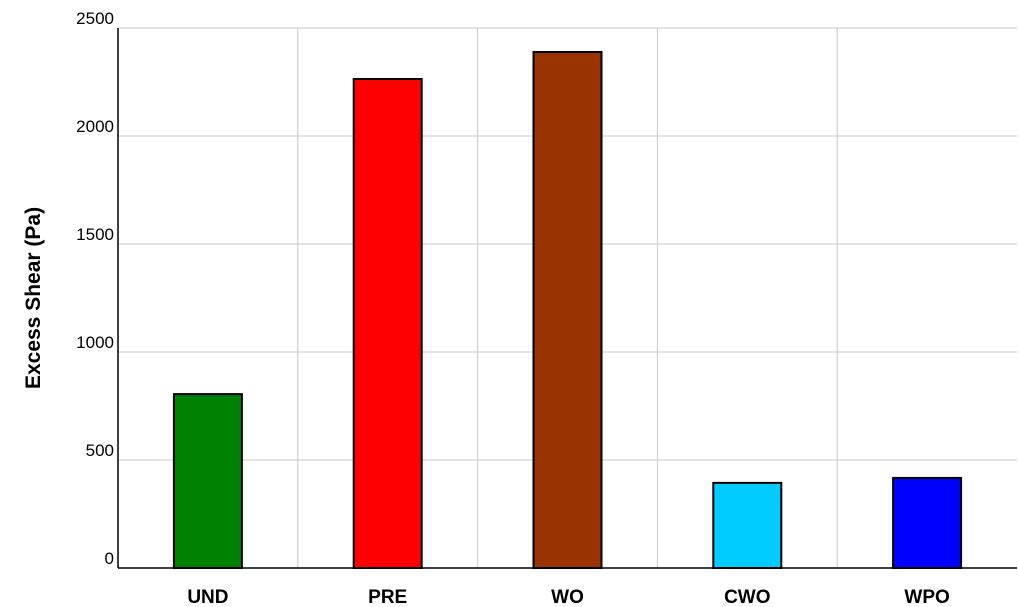  Describe the element at coordinates (387, 597) in the screenshot. I see `x-tick-label: PRE` at that location.